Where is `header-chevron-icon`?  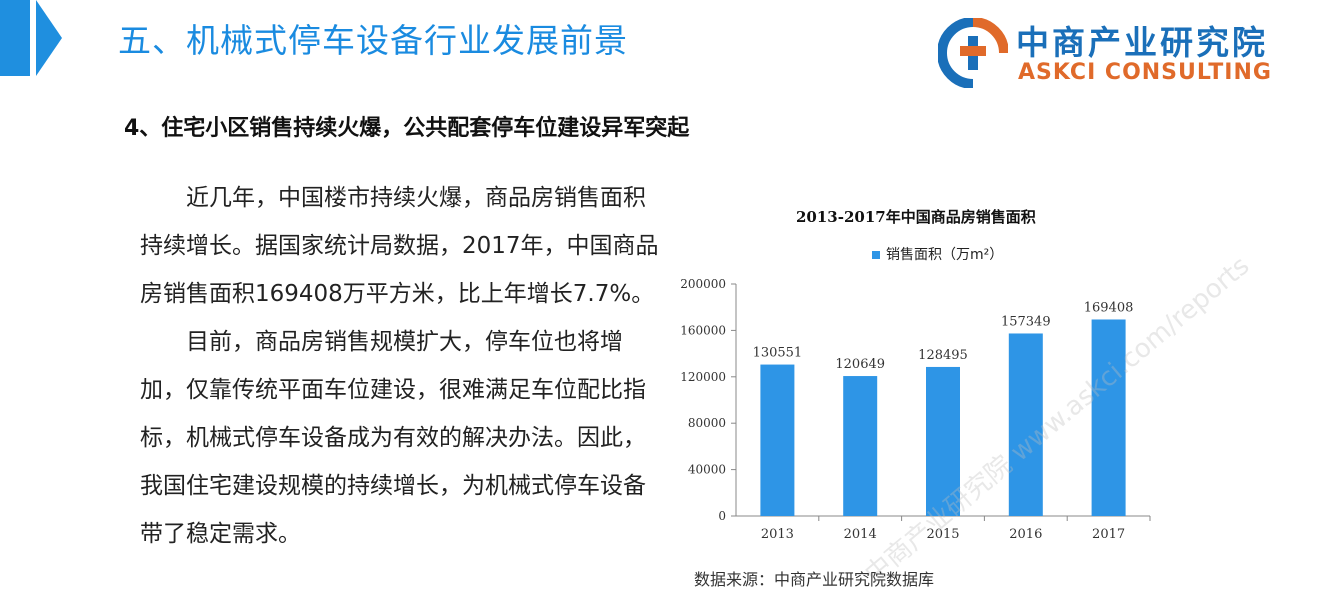 header-chevron-icon is located at coordinates (49, 38).